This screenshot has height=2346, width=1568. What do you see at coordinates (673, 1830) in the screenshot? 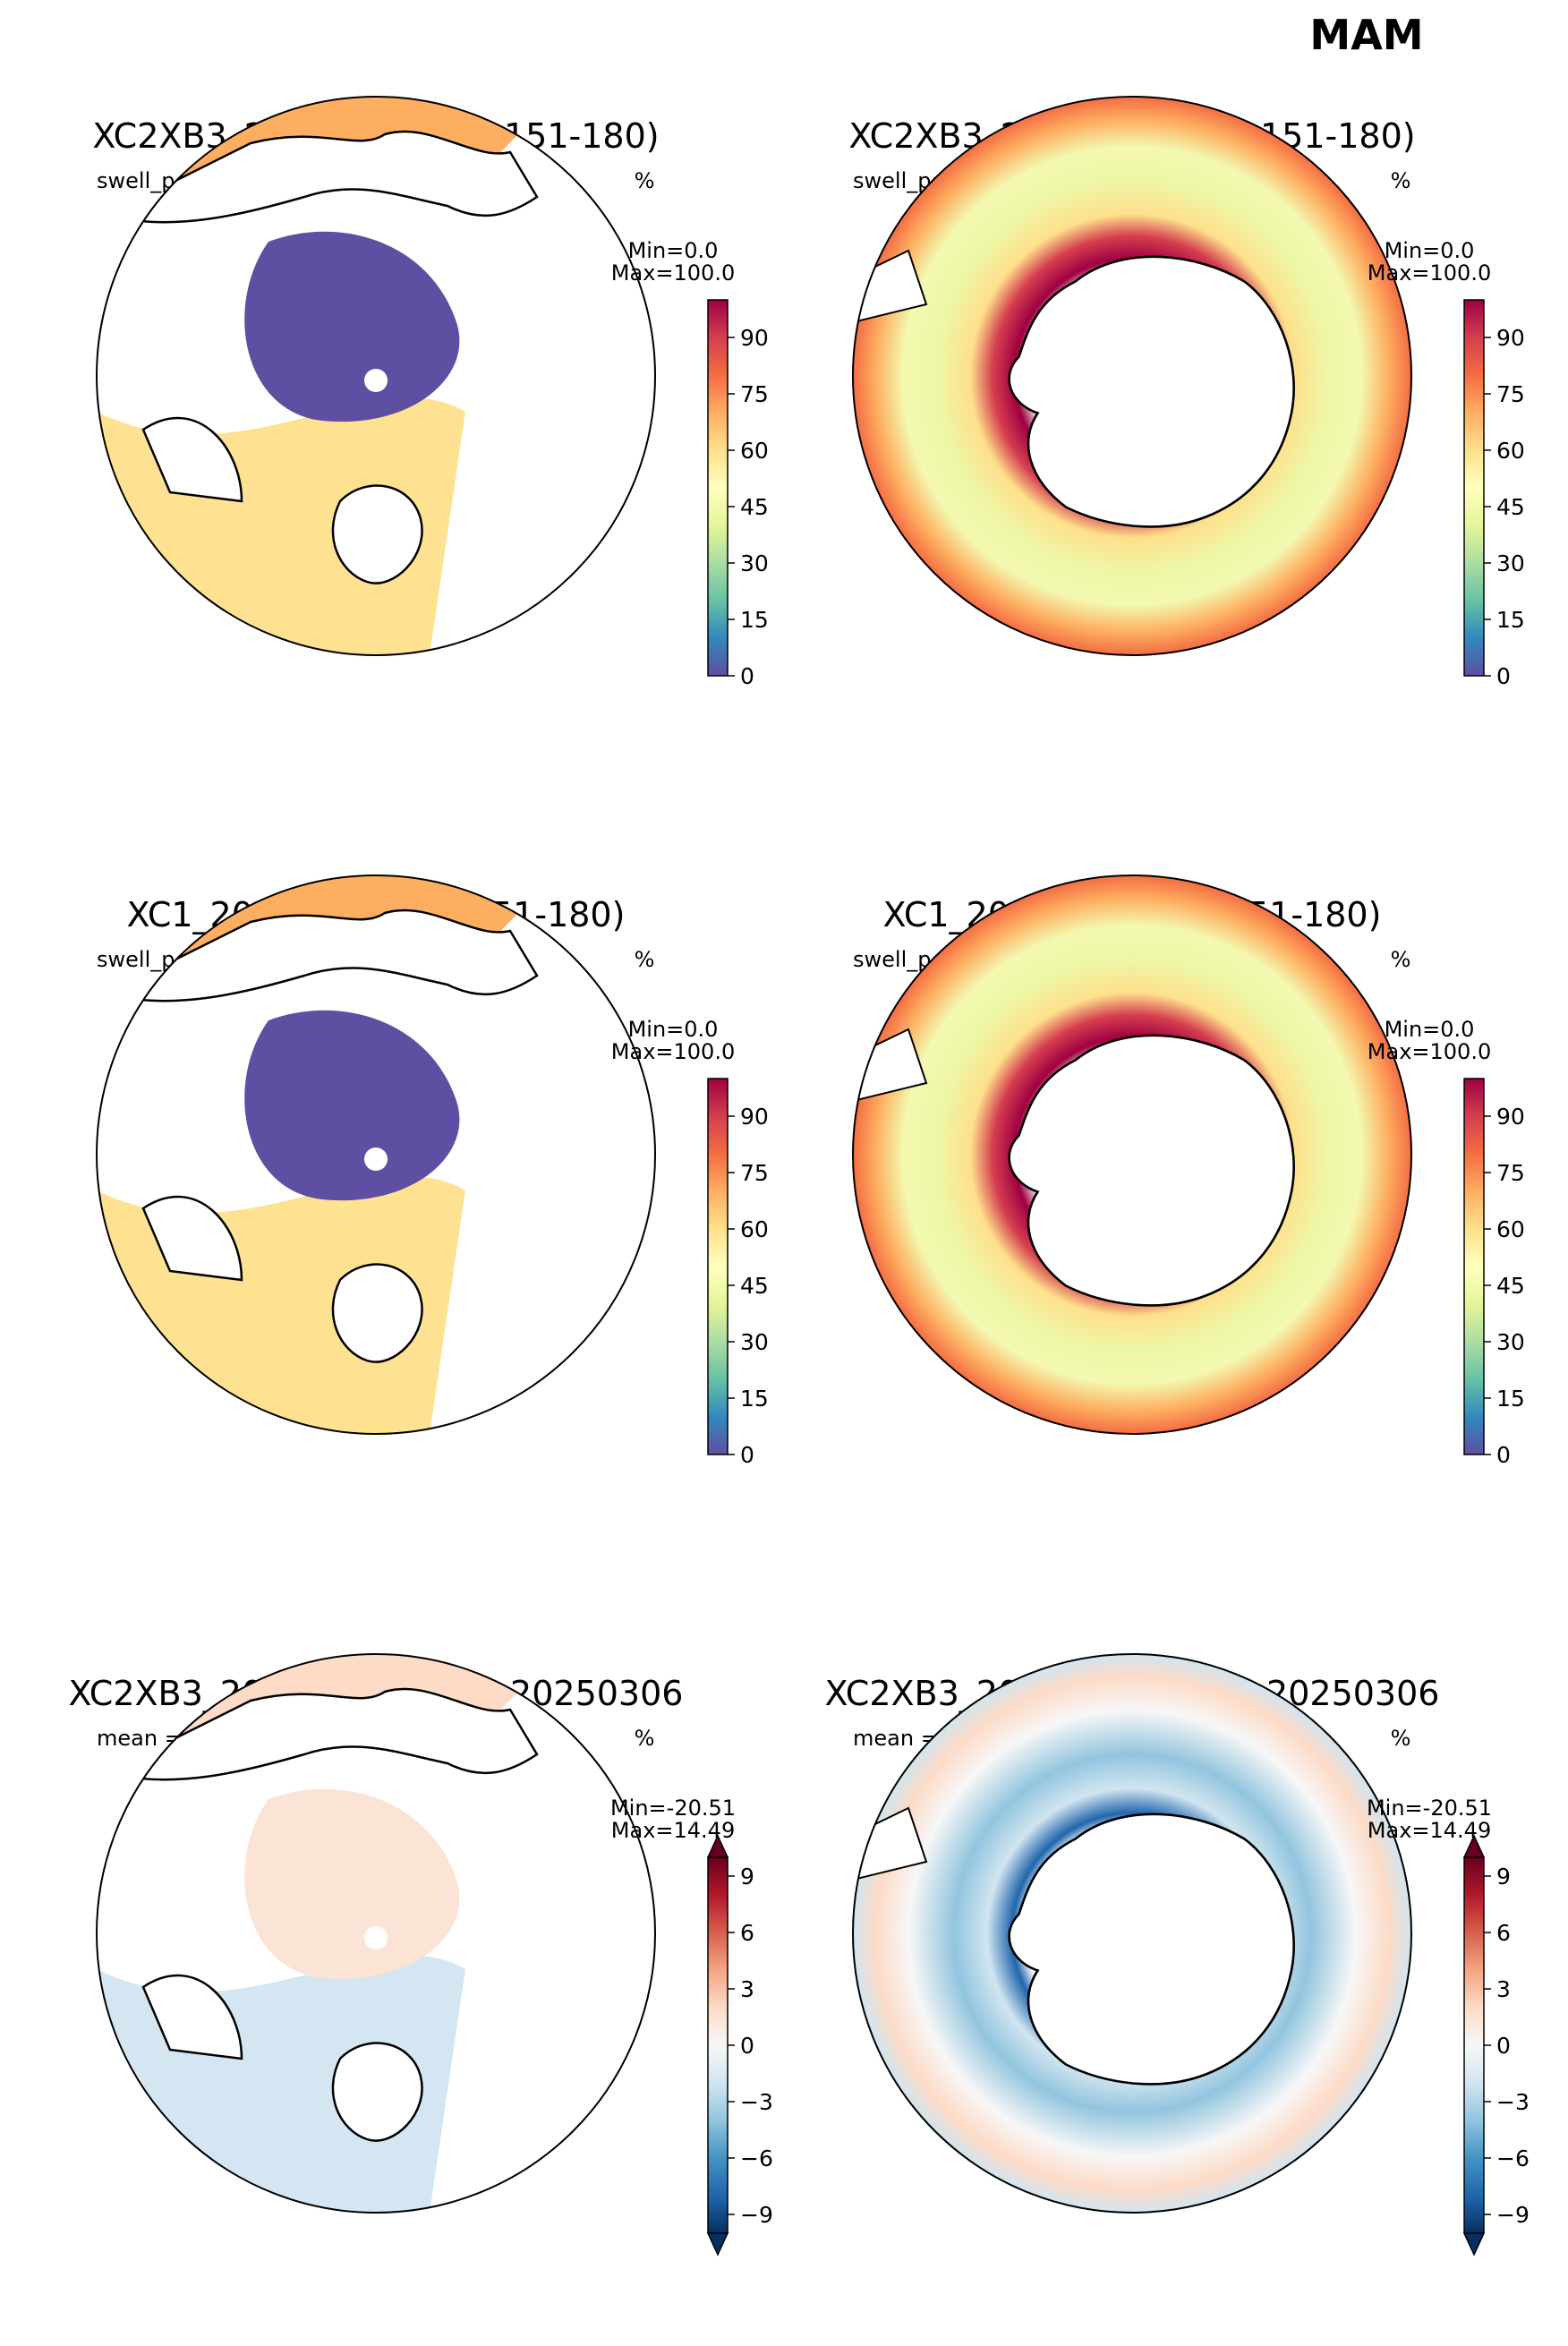
I see `max-label: Max=14.49` at bounding box center [673, 1830].